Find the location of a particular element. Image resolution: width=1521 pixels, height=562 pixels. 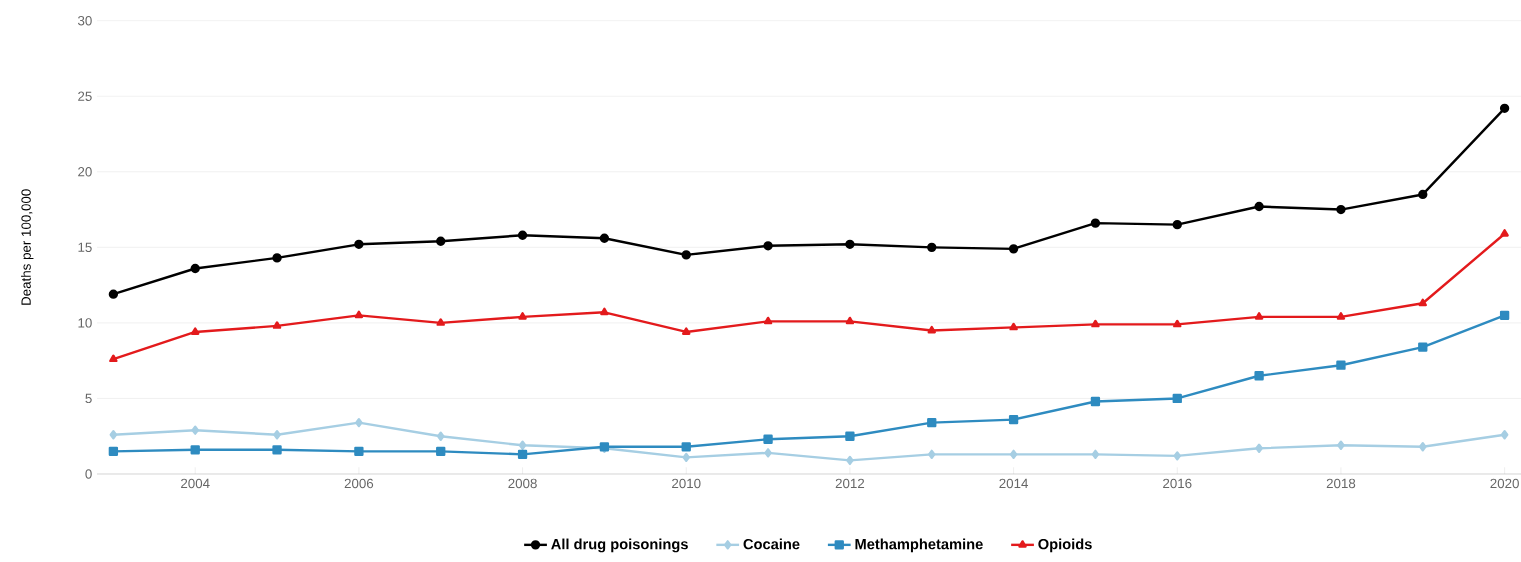

y-tick-label: 0 is located at coordinates (88, 474).